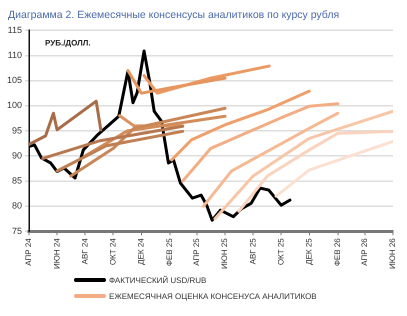 The height and width of the screenshot is (316, 407). Describe the element at coordinates (17, 181) in the screenshot. I see `y-tick-label: 85` at that location.